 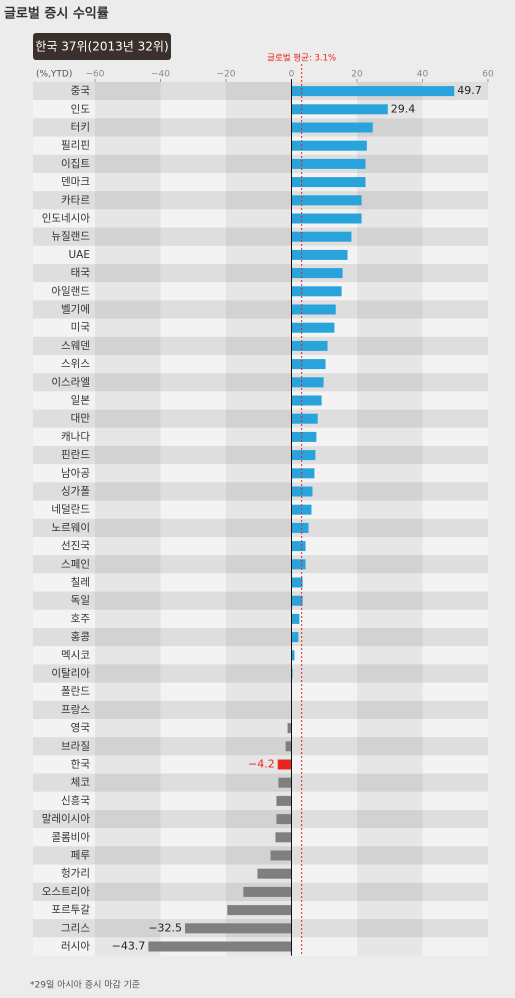 What do you see at coordinates (66, 219) in the screenshot?
I see `category-label: 인도네시아` at bounding box center [66, 219].